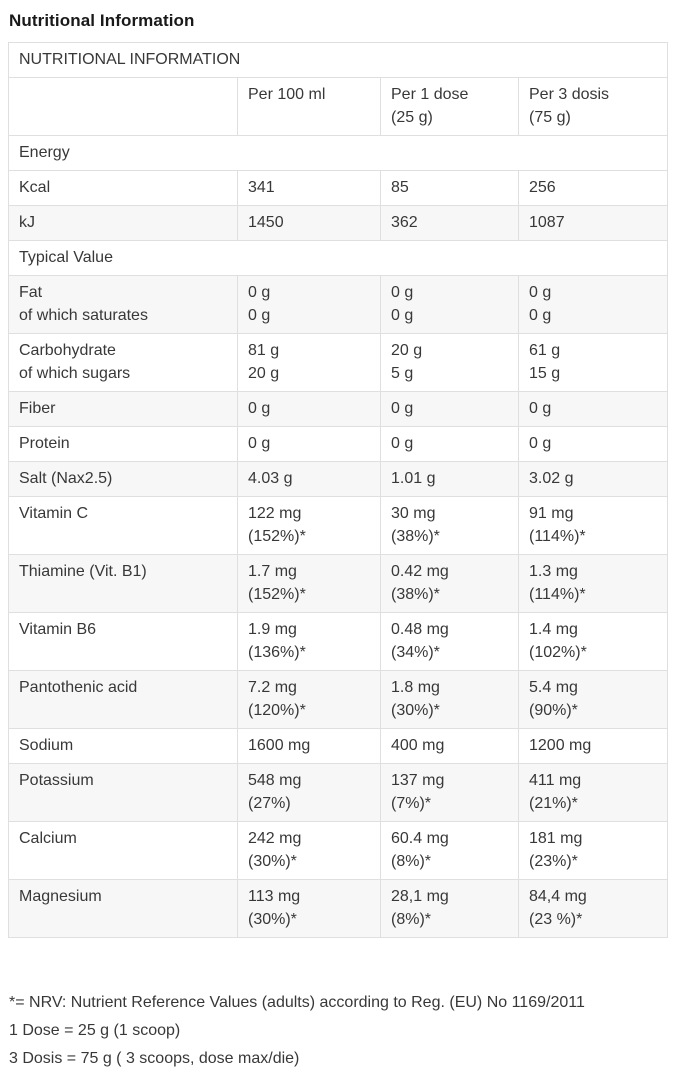 The width and height of the screenshot is (675, 1084). What do you see at coordinates (123, 362) in the screenshot?
I see `row-label: Carbohydrate of which sugars` at bounding box center [123, 362].